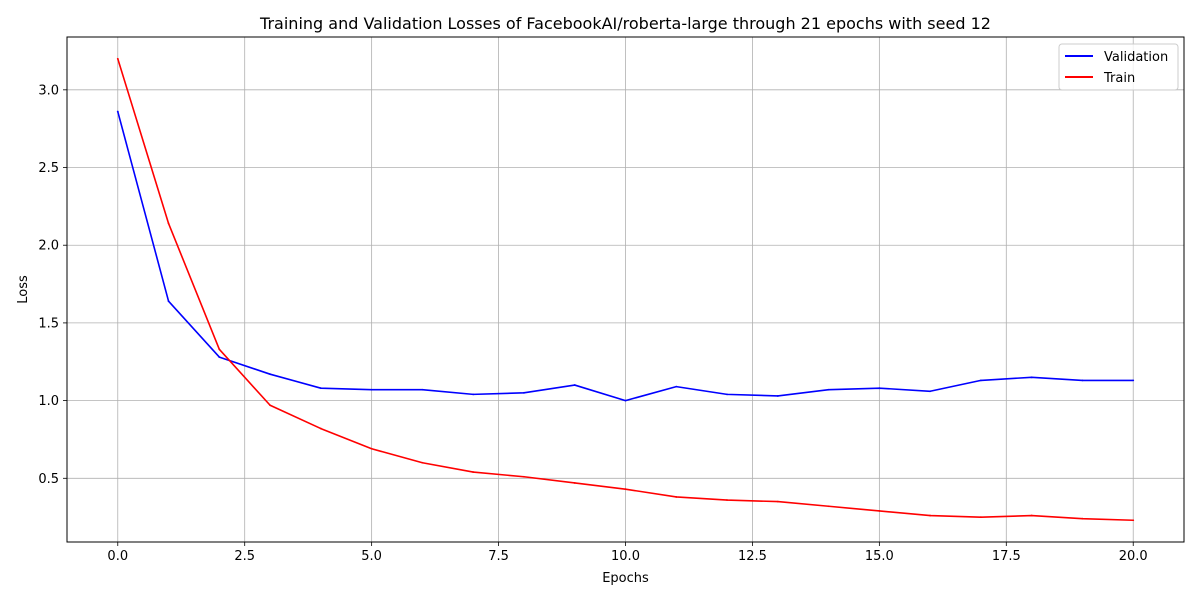  Describe the element at coordinates (1006, 556) in the screenshot. I see `x-tick-label: 17.5` at that location.